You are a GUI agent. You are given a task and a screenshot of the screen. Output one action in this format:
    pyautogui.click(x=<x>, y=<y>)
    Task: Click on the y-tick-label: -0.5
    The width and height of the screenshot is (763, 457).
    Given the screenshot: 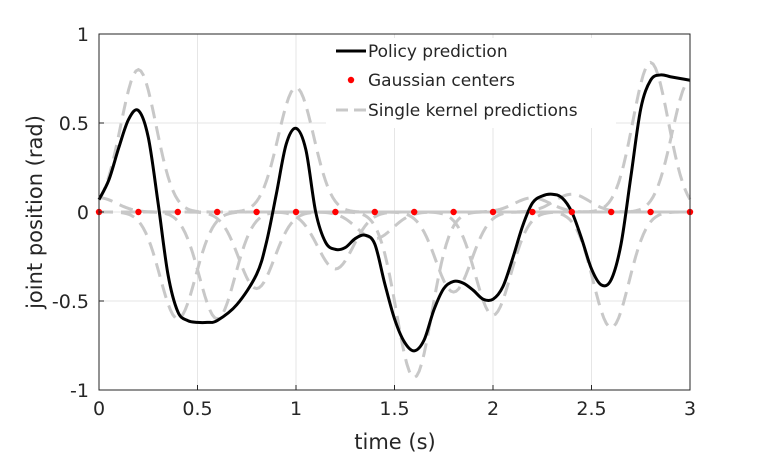 What is the action you would take?
    pyautogui.click(x=70, y=302)
    